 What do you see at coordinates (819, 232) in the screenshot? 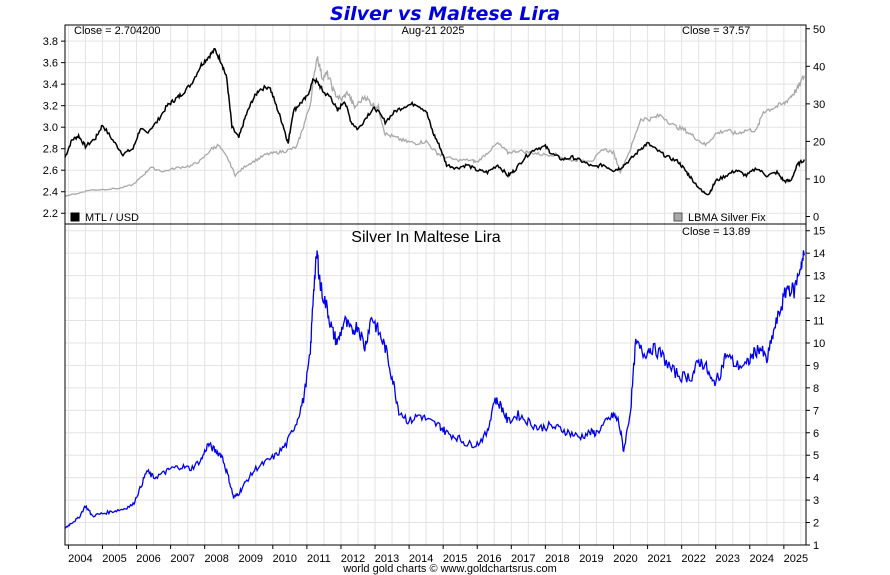
I see `bottom-y-tick-label: 15` at bounding box center [819, 232].